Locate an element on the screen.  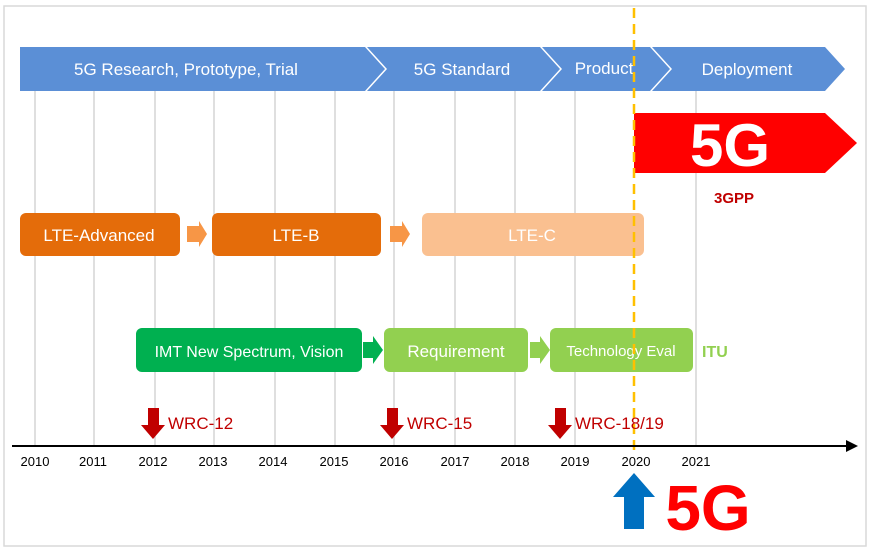
year-label: 2010 is located at coordinates (35, 461).